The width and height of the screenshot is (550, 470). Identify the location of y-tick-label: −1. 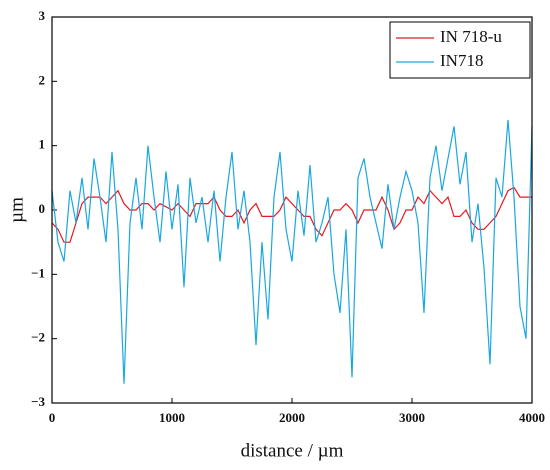
(38, 272).